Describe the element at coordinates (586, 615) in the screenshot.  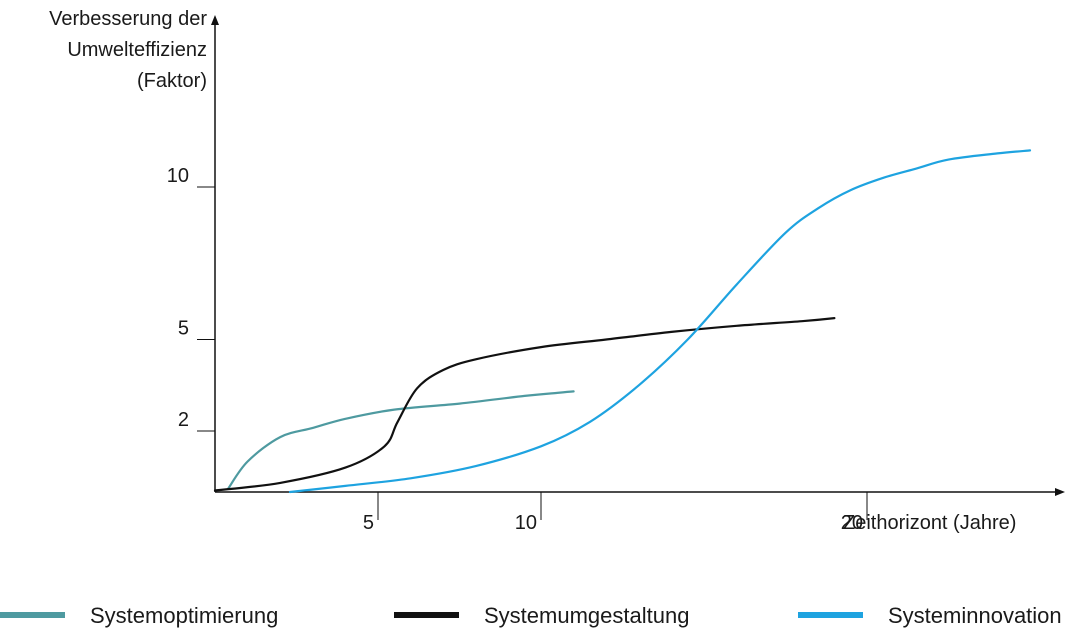
I see `legend-label: Systemumgestaltung` at that location.